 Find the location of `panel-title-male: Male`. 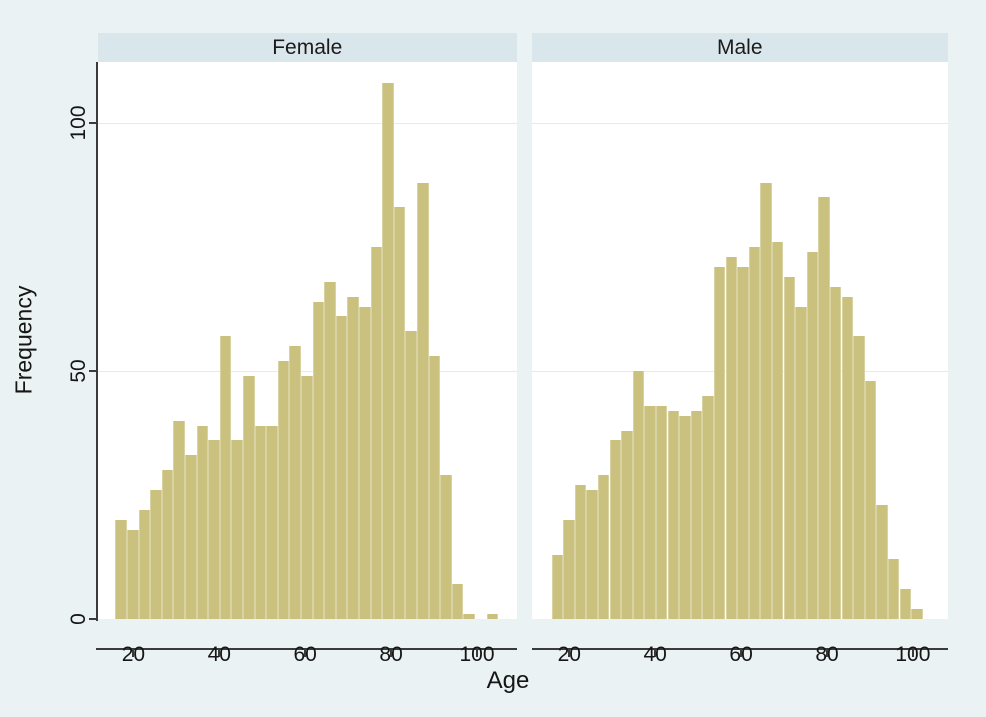

panel-title-male: Male is located at coordinates (739, 47).